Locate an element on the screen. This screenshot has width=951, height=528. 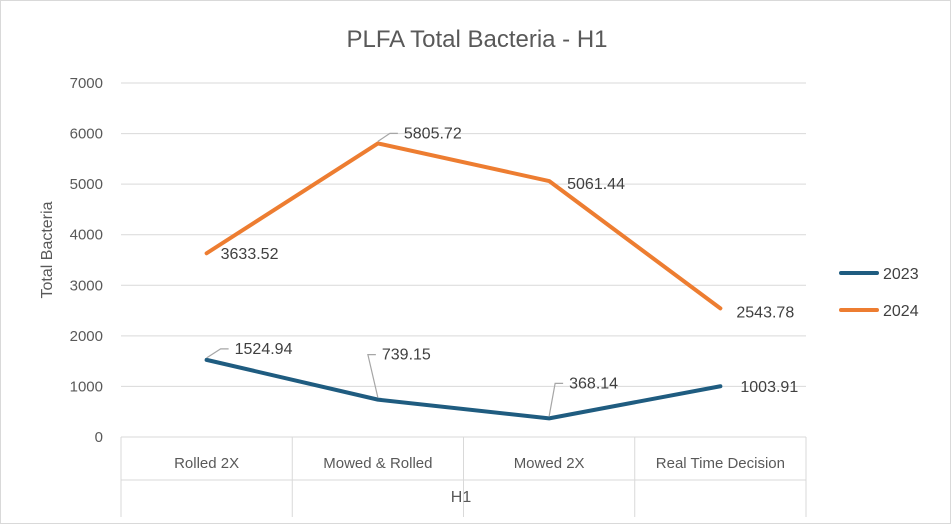
legend: 2023 2024 is located at coordinates (879, 293).